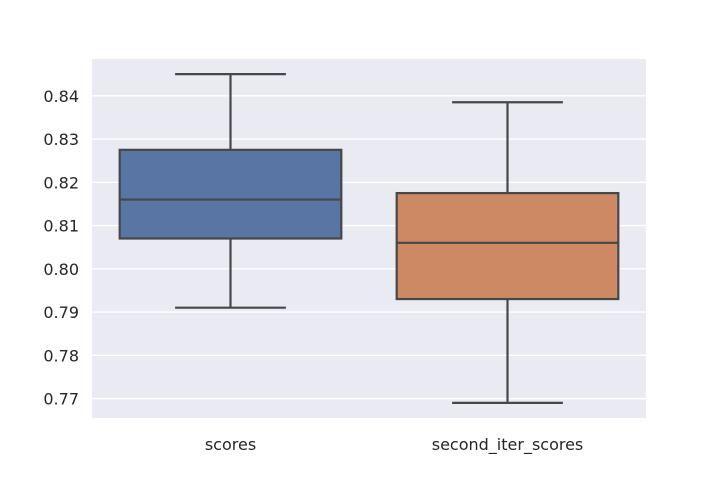 The width and height of the screenshot is (720, 480). I want to click on x-category-label: scores, so click(230, 444).